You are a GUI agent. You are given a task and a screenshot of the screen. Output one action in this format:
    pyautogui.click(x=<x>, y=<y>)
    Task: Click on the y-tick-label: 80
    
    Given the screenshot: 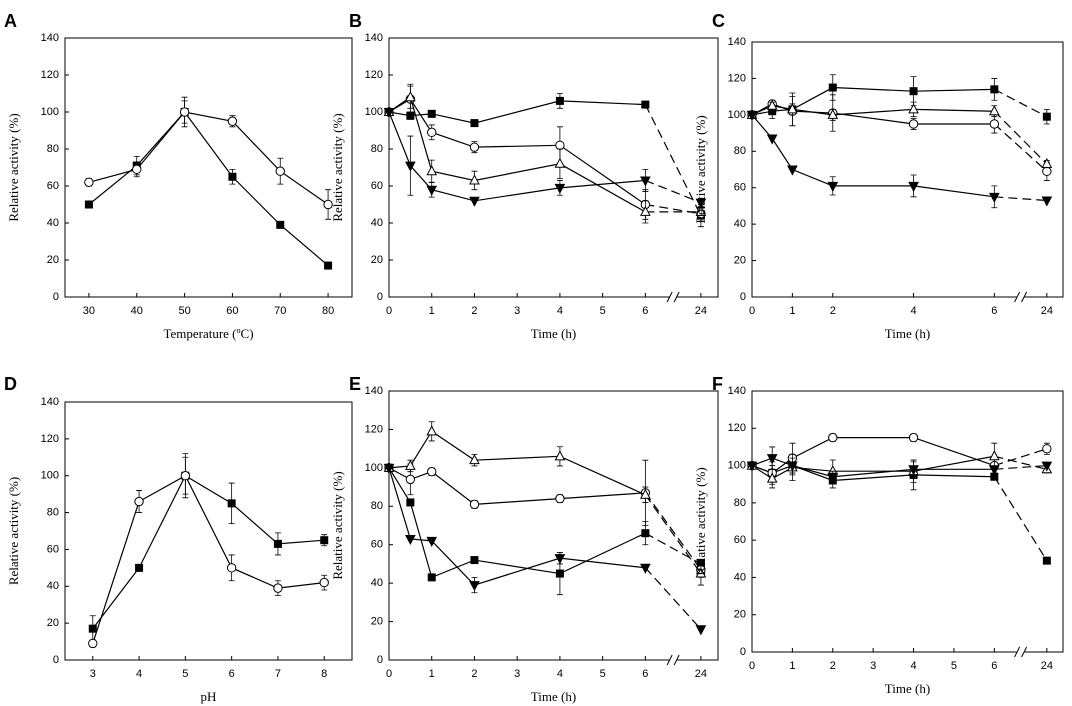 What is the action you would take?
    pyautogui.click(x=740, y=151)
    